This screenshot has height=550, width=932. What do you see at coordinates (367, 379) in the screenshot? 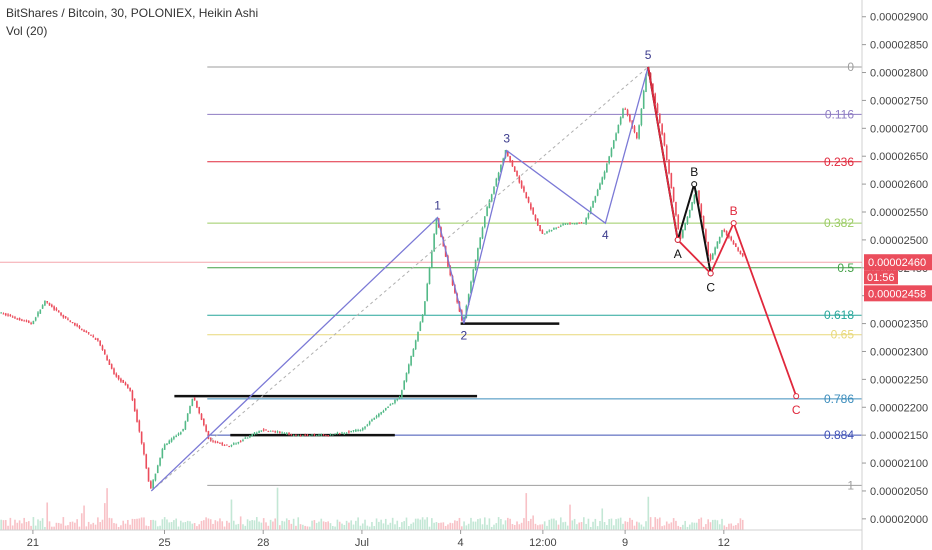
I see `support-lines` at bounding box center [367, 379].